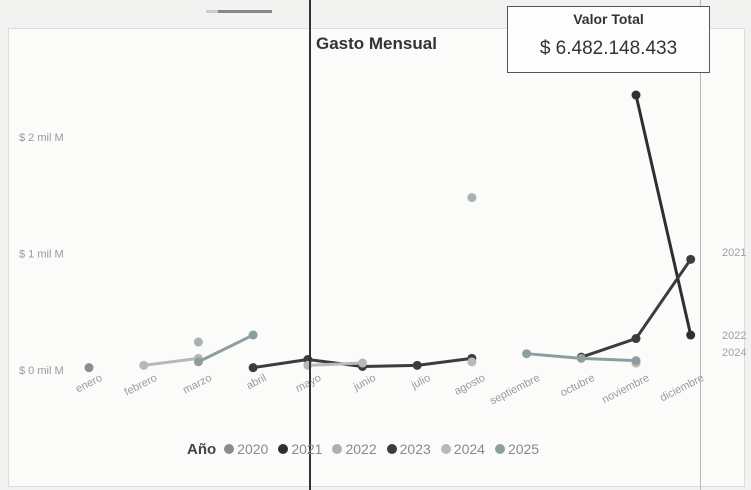 The height and width of the screenshot is (490, 751). Describe the element at coordinates (734, 303) in the screenshot. I see `right-labels: 2021 2022 2024` at that location.